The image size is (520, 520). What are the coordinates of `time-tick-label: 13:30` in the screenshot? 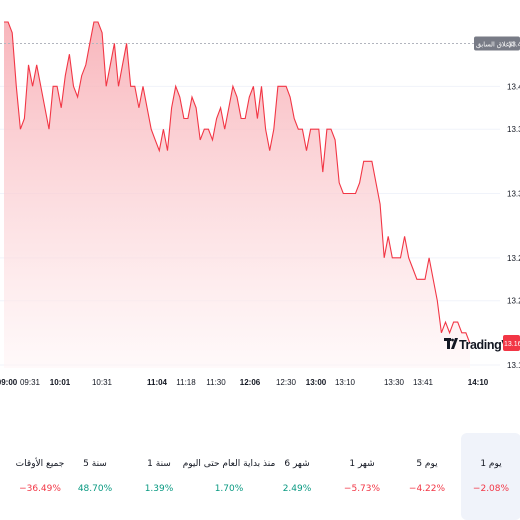 It's located at (394, 382).